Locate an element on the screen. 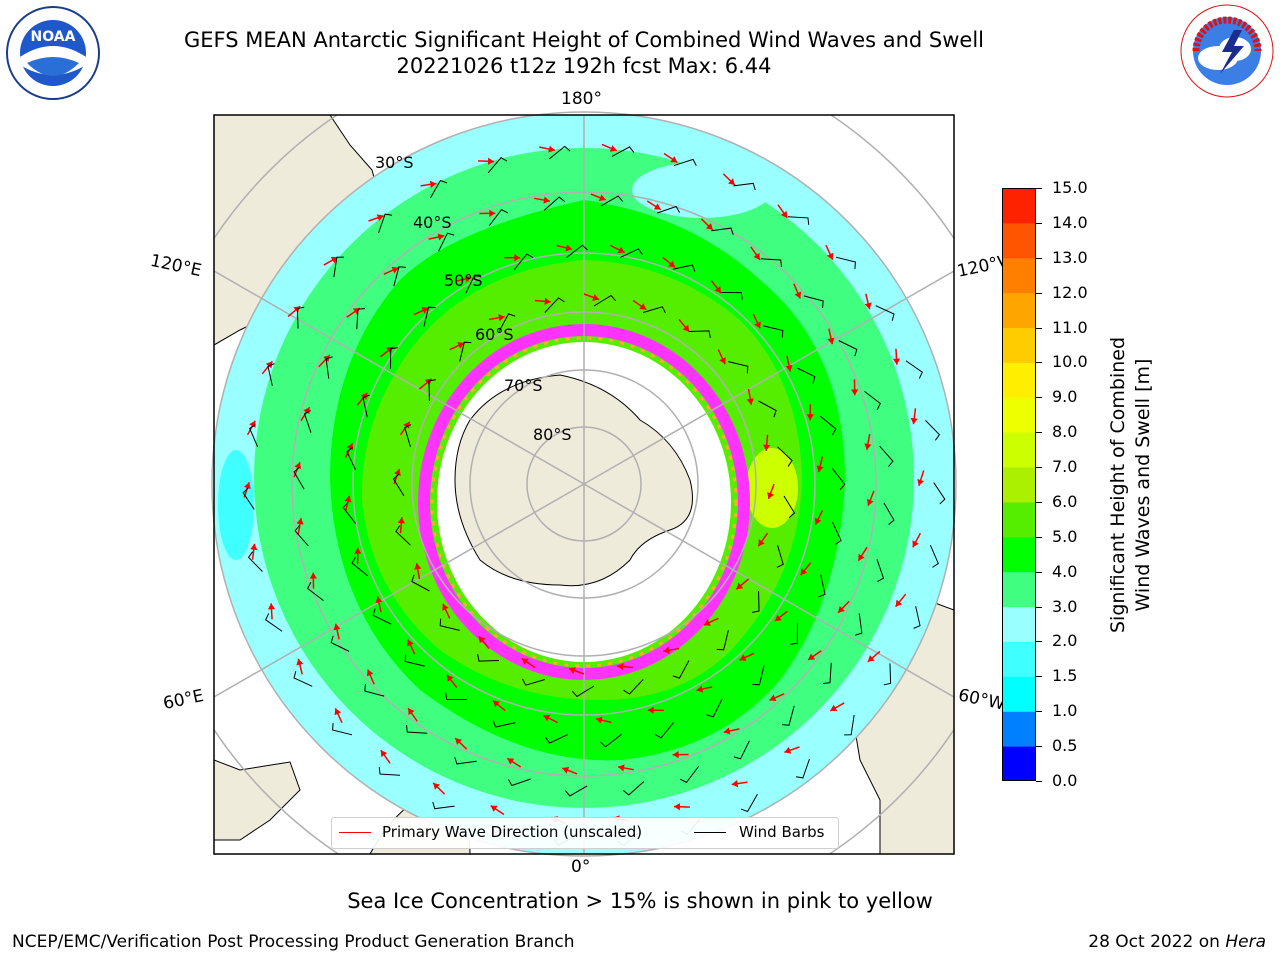 The width and height of the screenshot is (1280, 960). lat-label-60s: 60°S is located at coordinates (494, 334).